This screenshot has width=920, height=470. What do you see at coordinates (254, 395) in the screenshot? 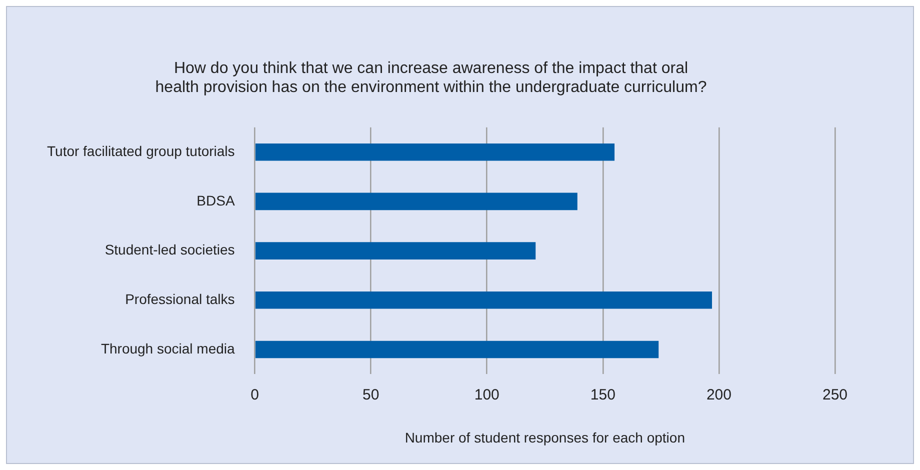
I see `x-tick-label: 0` at bounding box center [254, 395].